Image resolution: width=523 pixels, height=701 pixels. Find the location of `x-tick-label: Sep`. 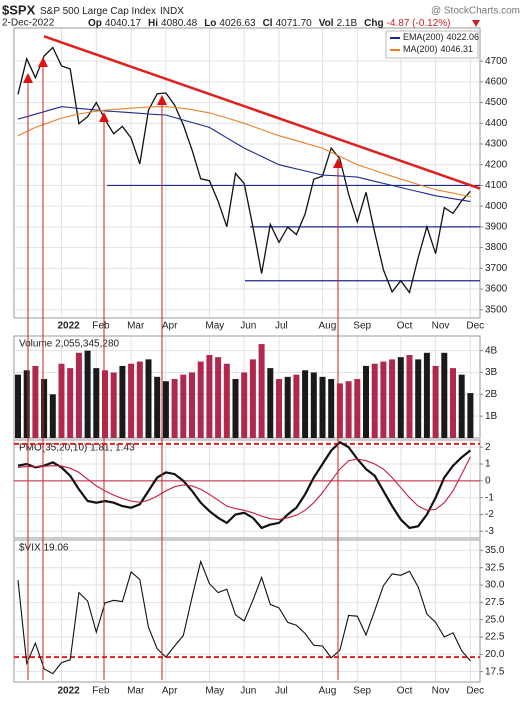

x-tick-label: Sep is located at coordinates (362, 326).